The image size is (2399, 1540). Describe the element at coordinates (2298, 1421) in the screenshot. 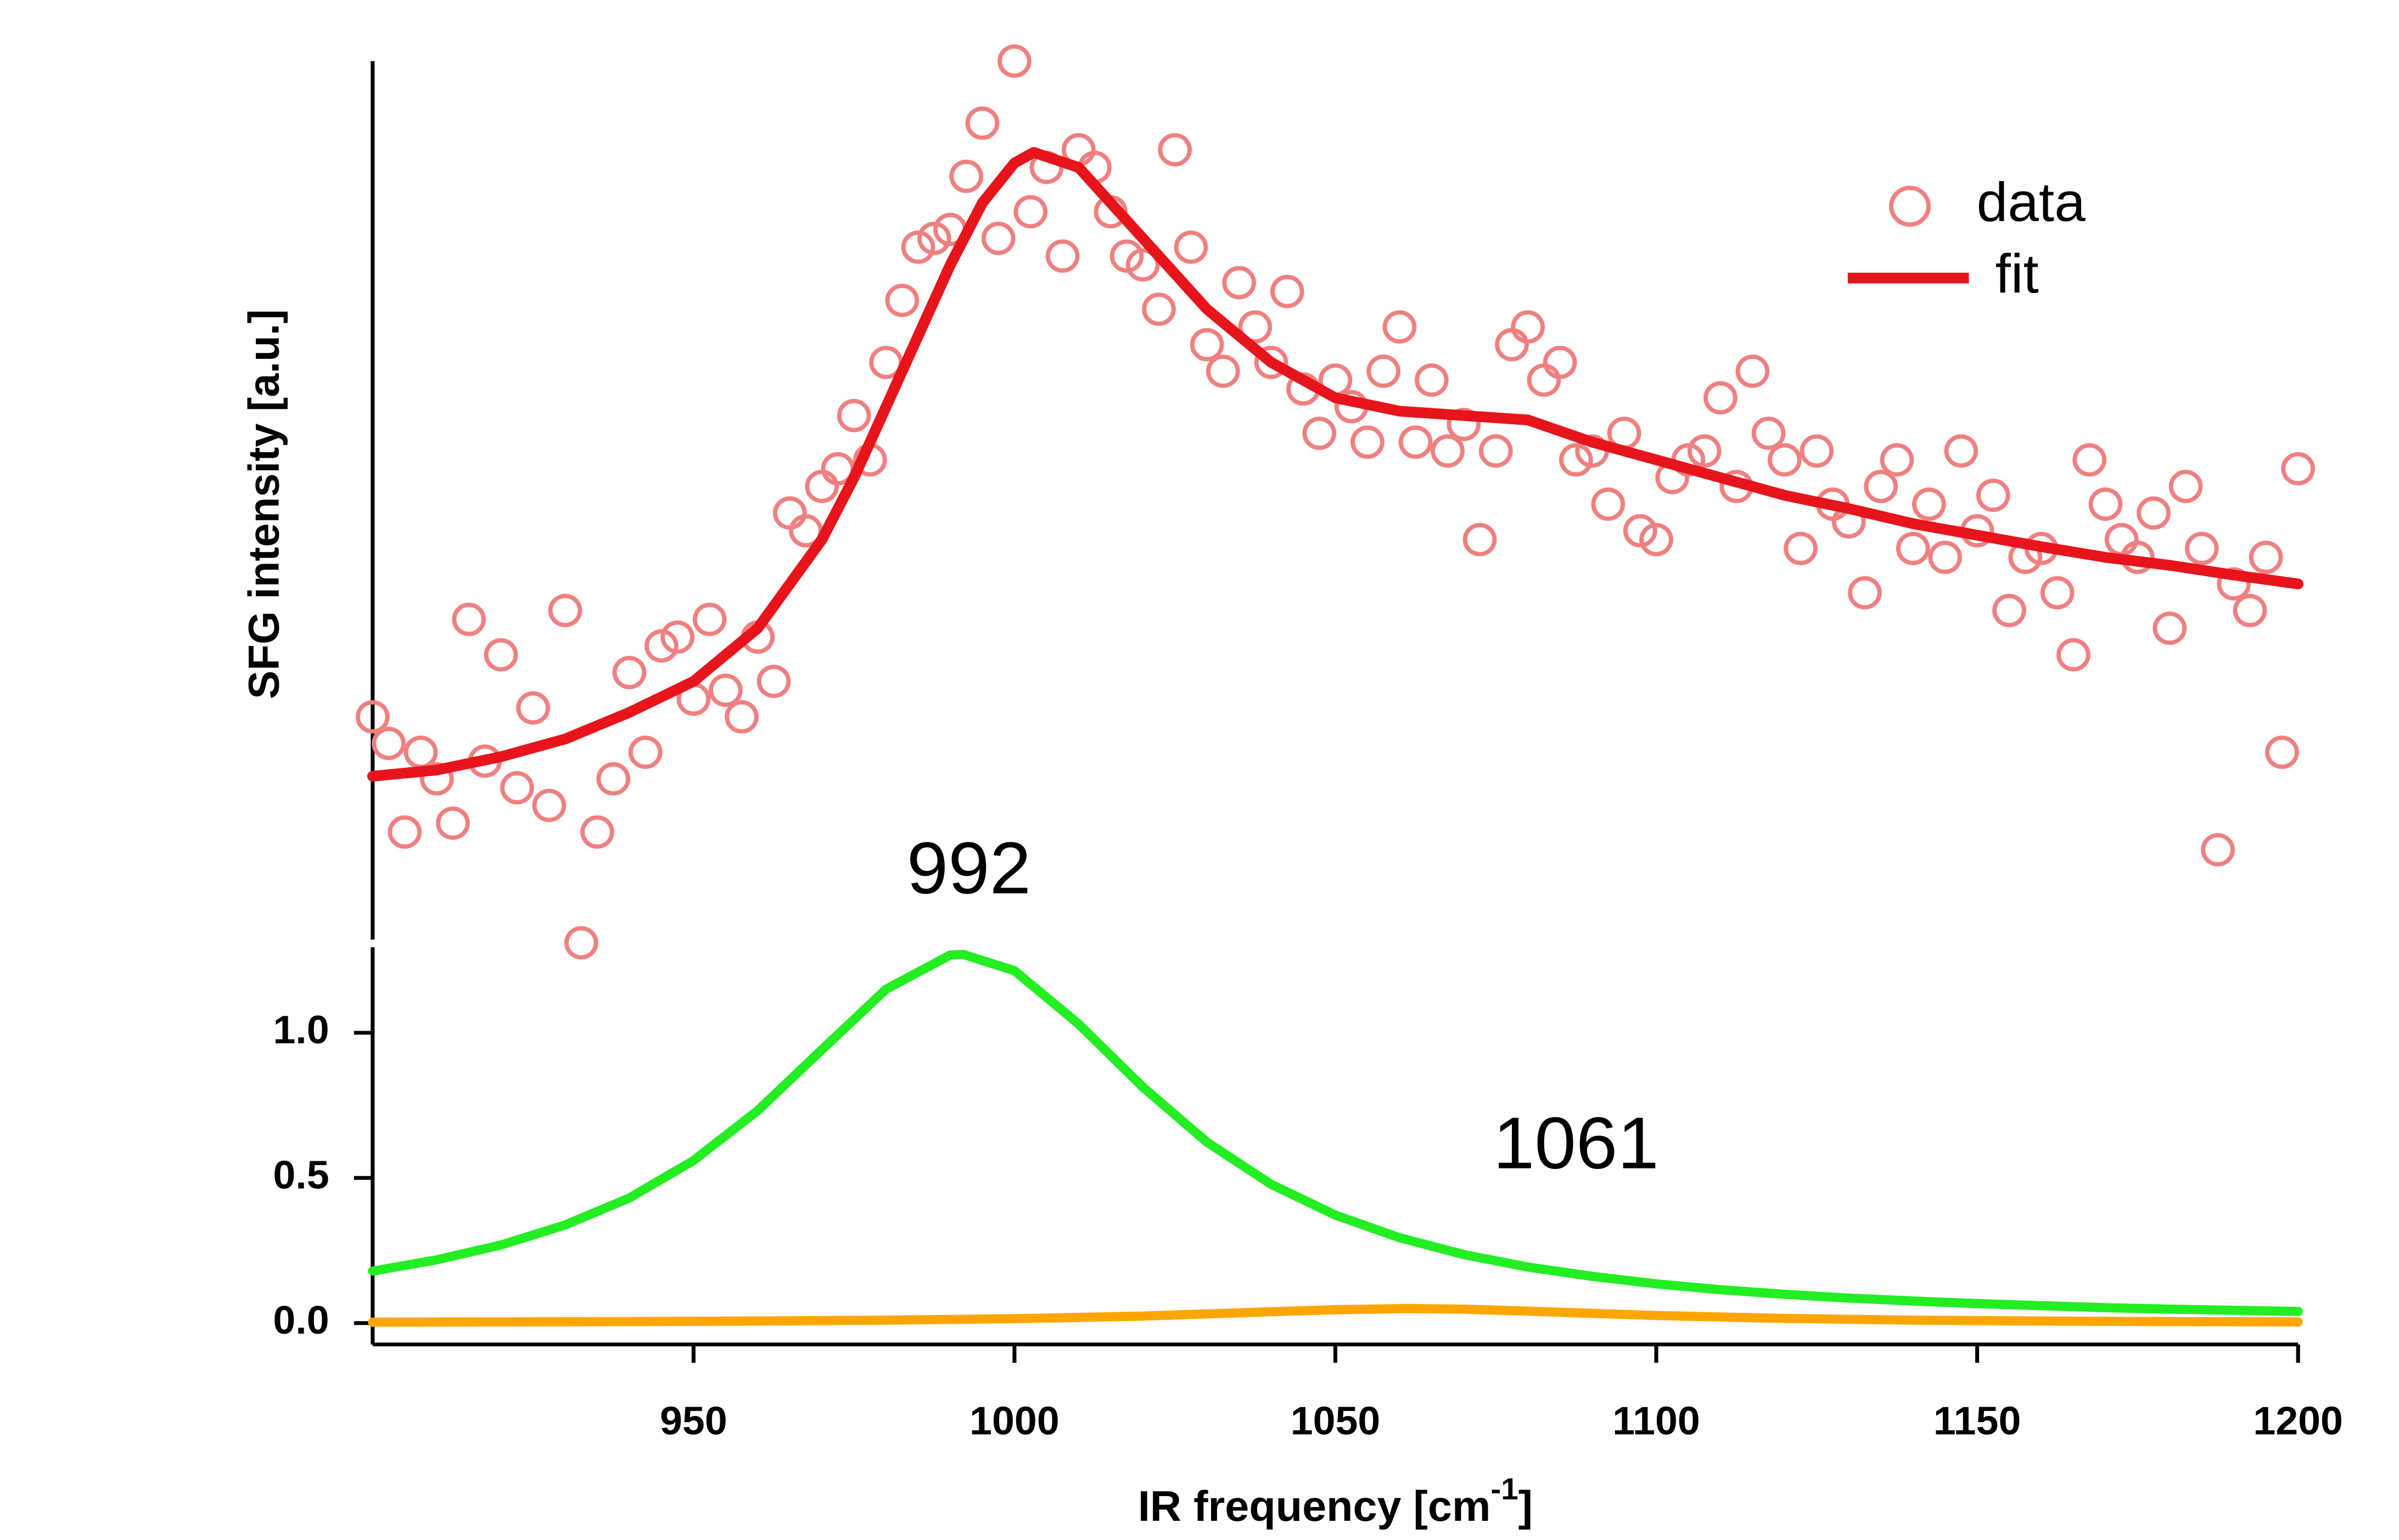

I see `x-tick-label: 1200` at that location.